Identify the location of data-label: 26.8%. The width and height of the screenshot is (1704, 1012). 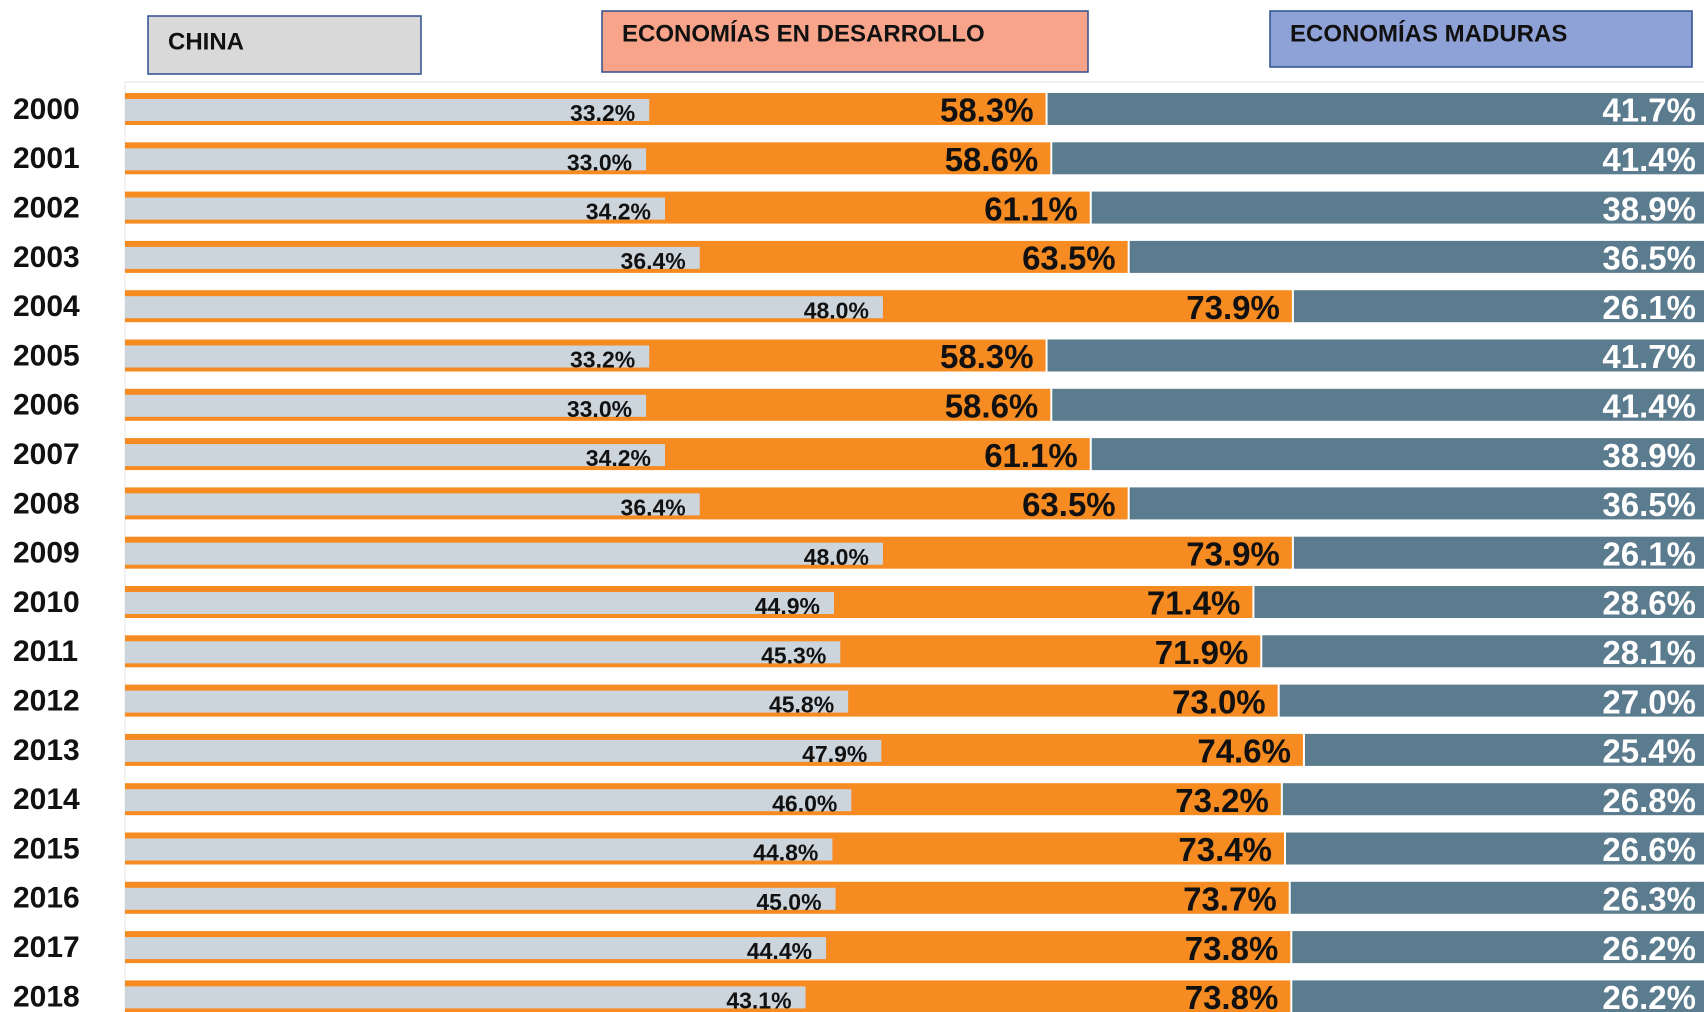
(1649, 800).